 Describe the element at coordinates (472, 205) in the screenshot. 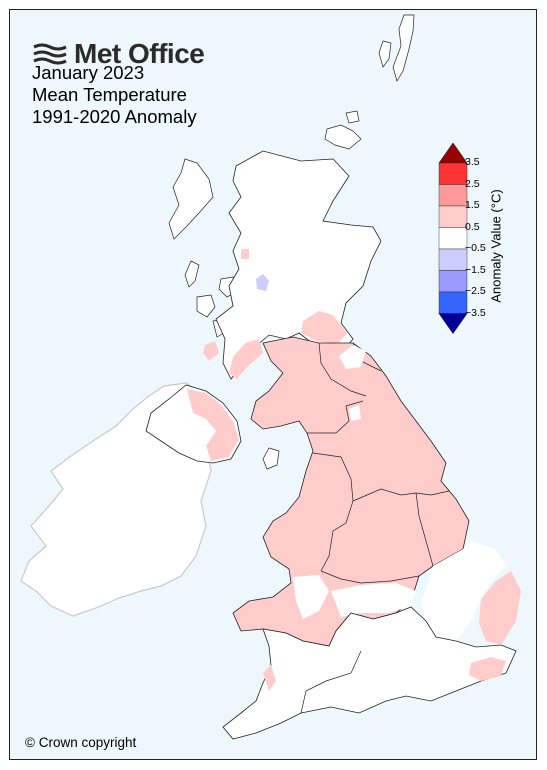

I see `legend-tick-label: 1.5` at that location.